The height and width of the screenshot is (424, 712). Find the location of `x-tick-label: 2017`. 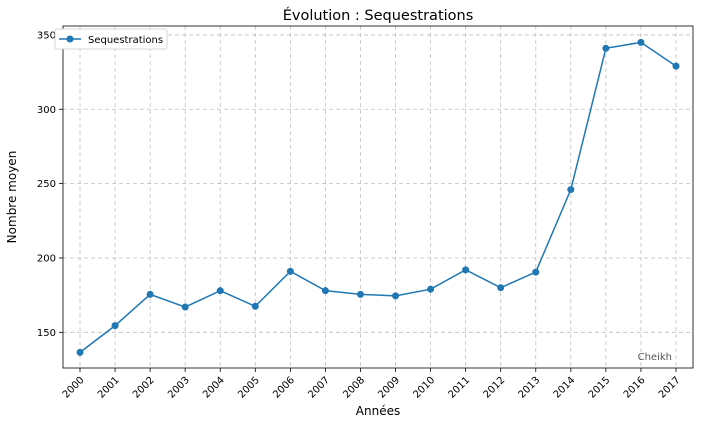

x-tick-label: 2017 is located at coordinates (670, 388).